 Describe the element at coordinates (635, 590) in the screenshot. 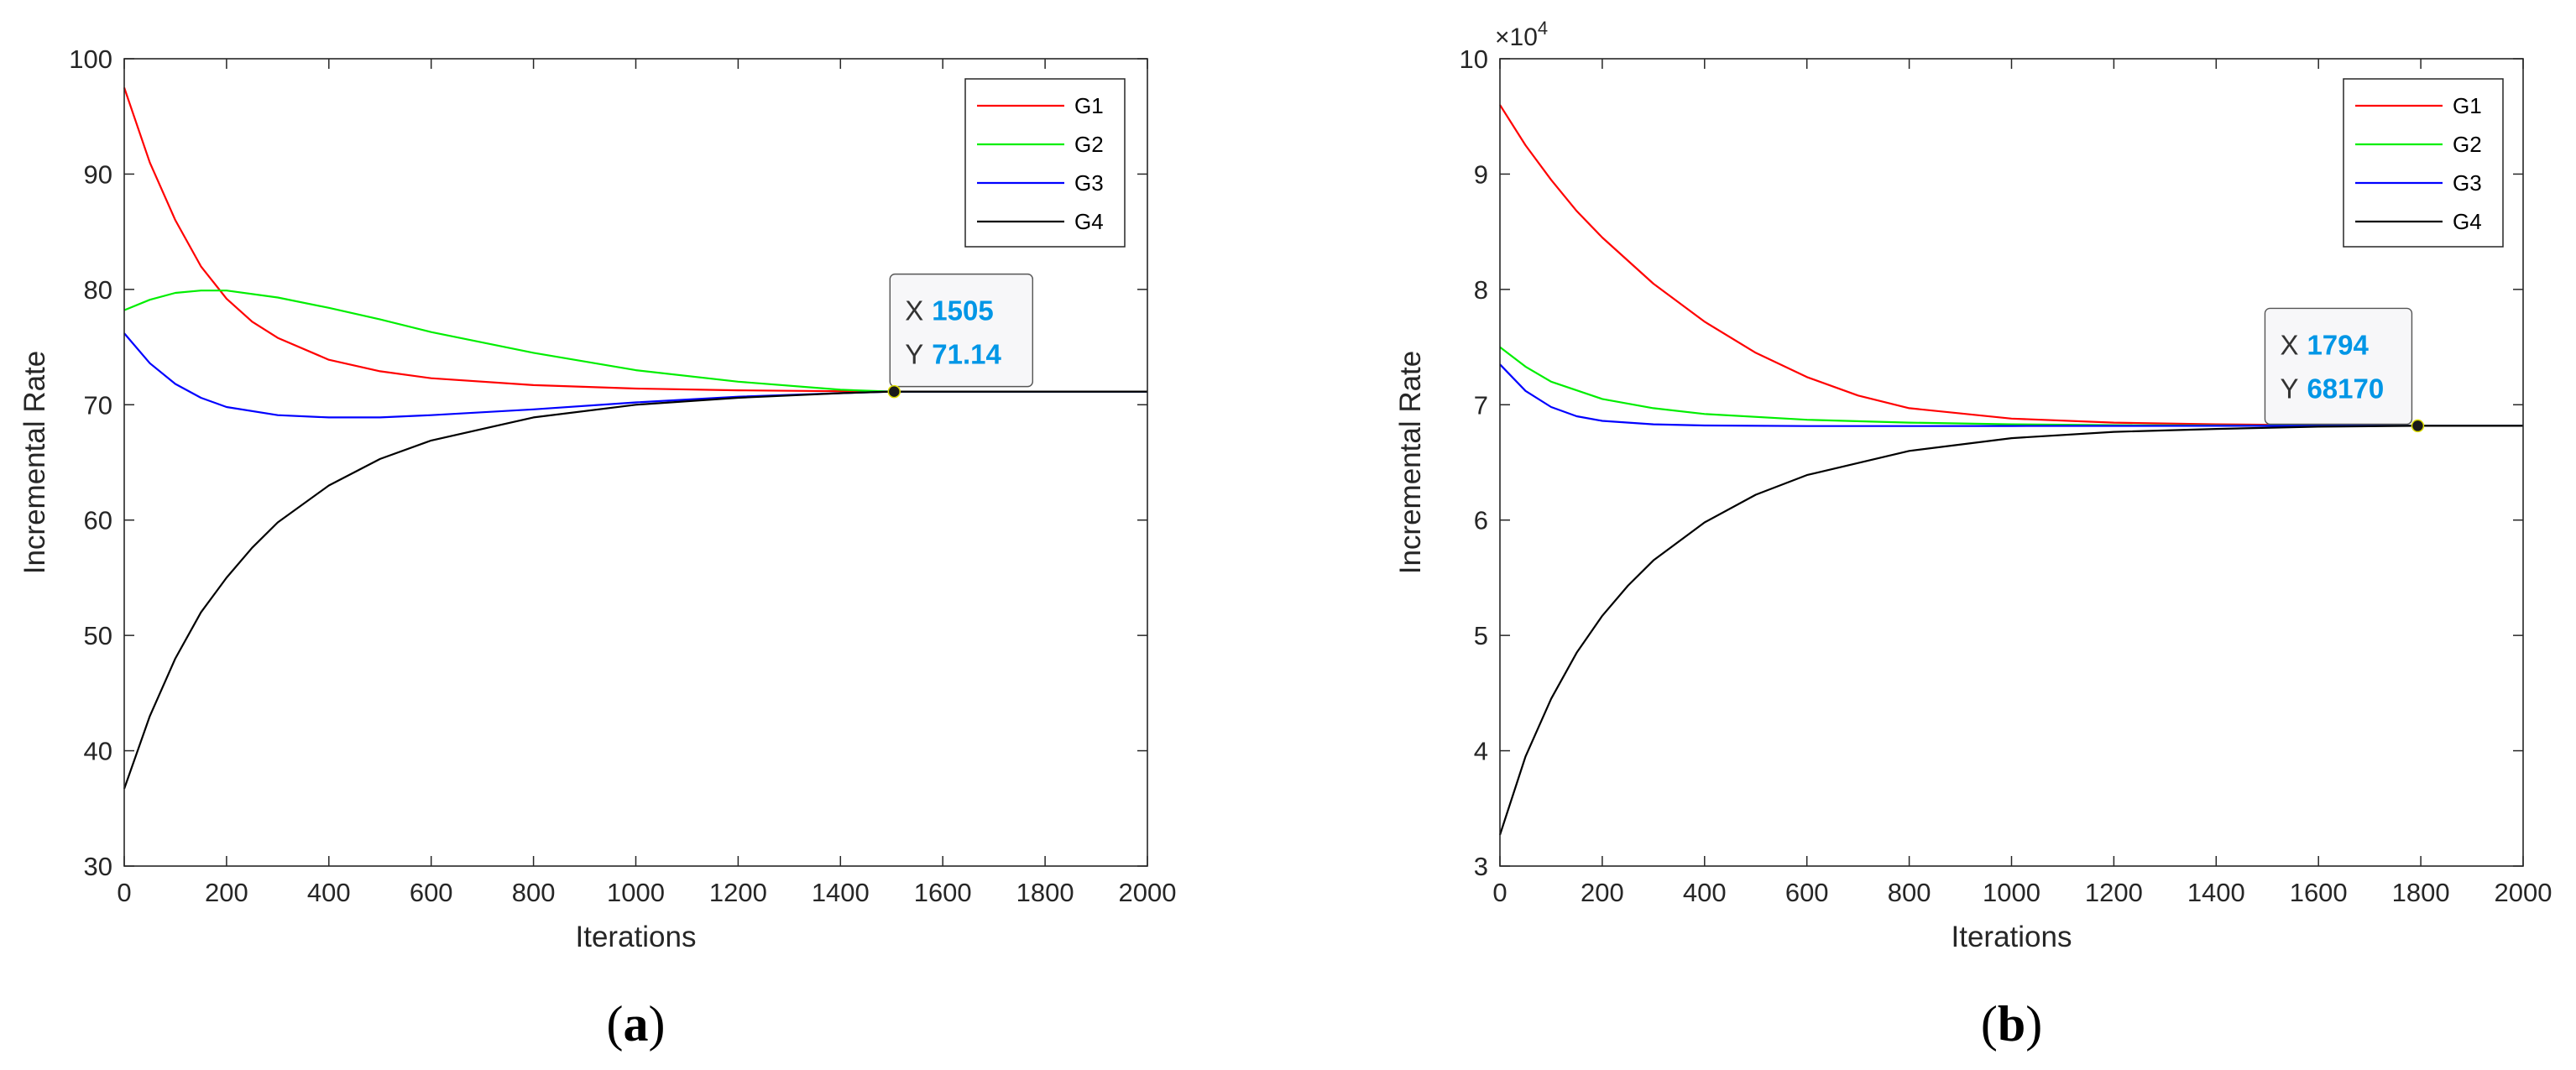

I see `series-line-g4` at that location.